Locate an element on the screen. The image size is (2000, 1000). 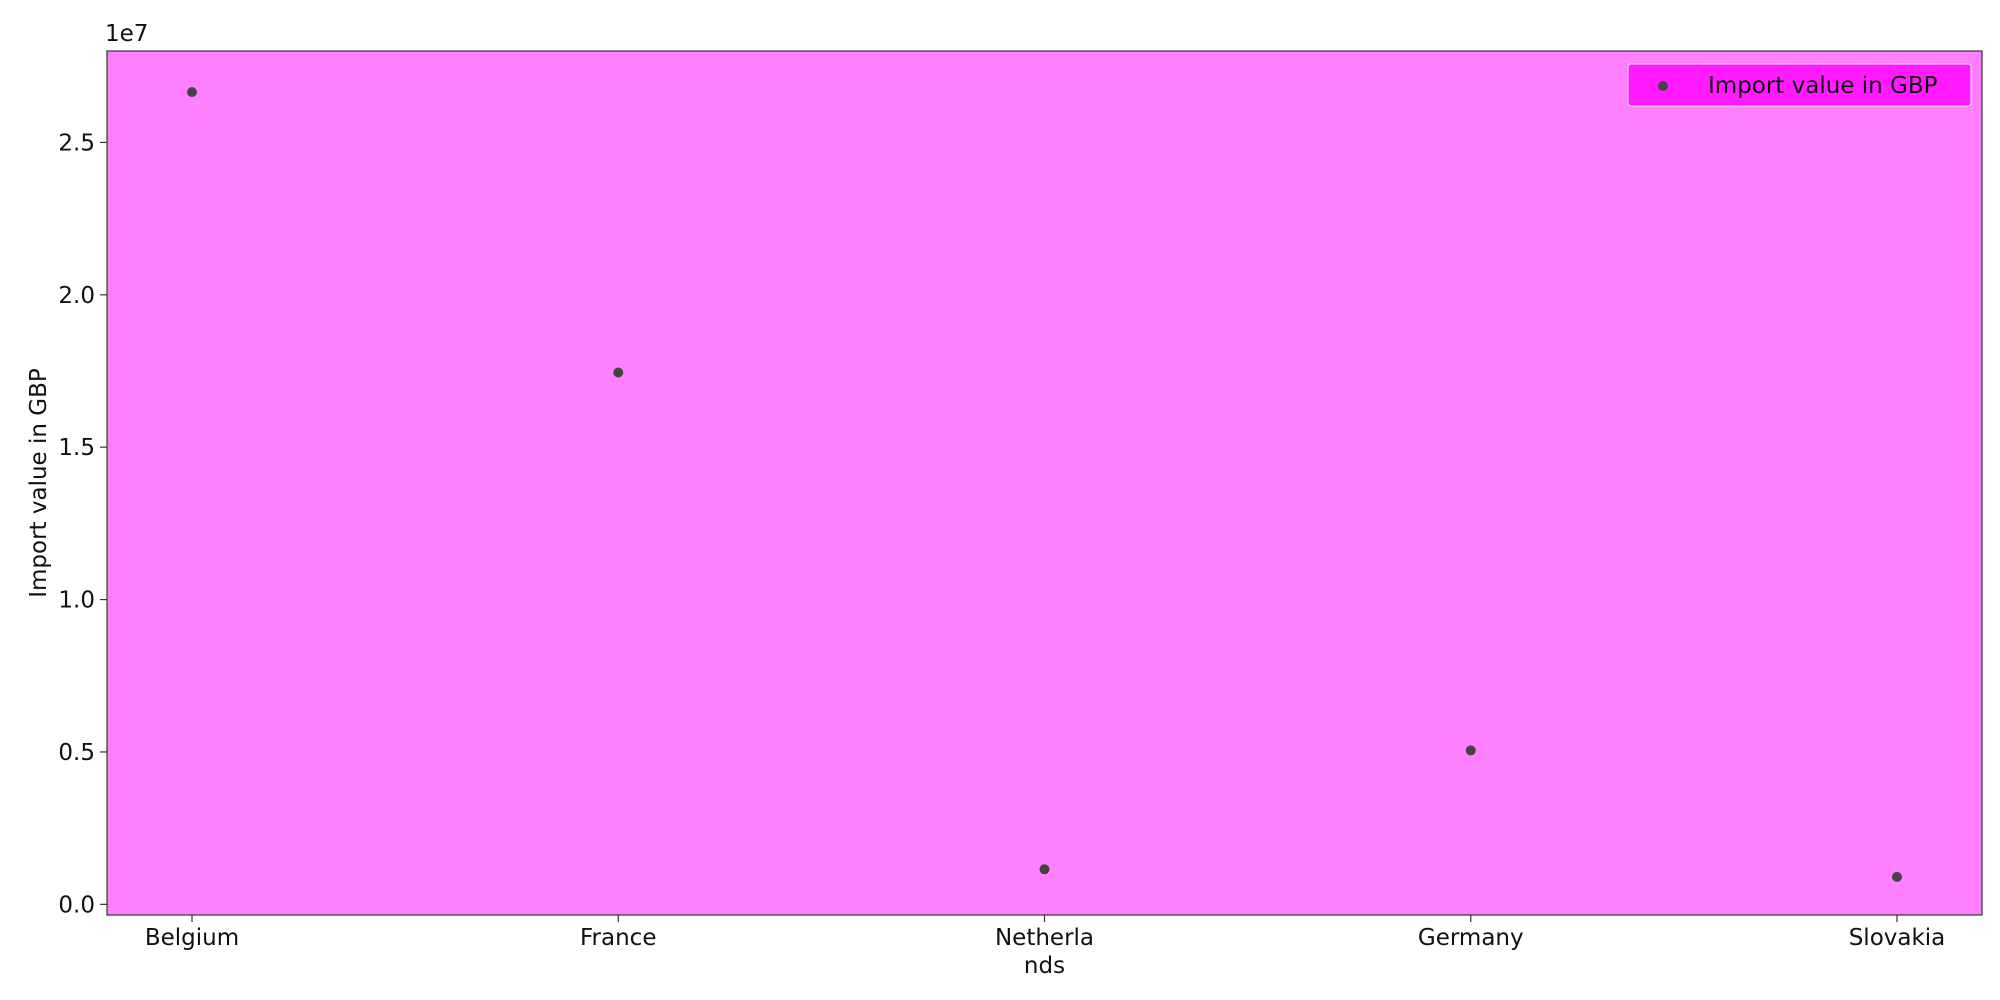
x-tick-label: Belgium is located at coordinates (192, 938).